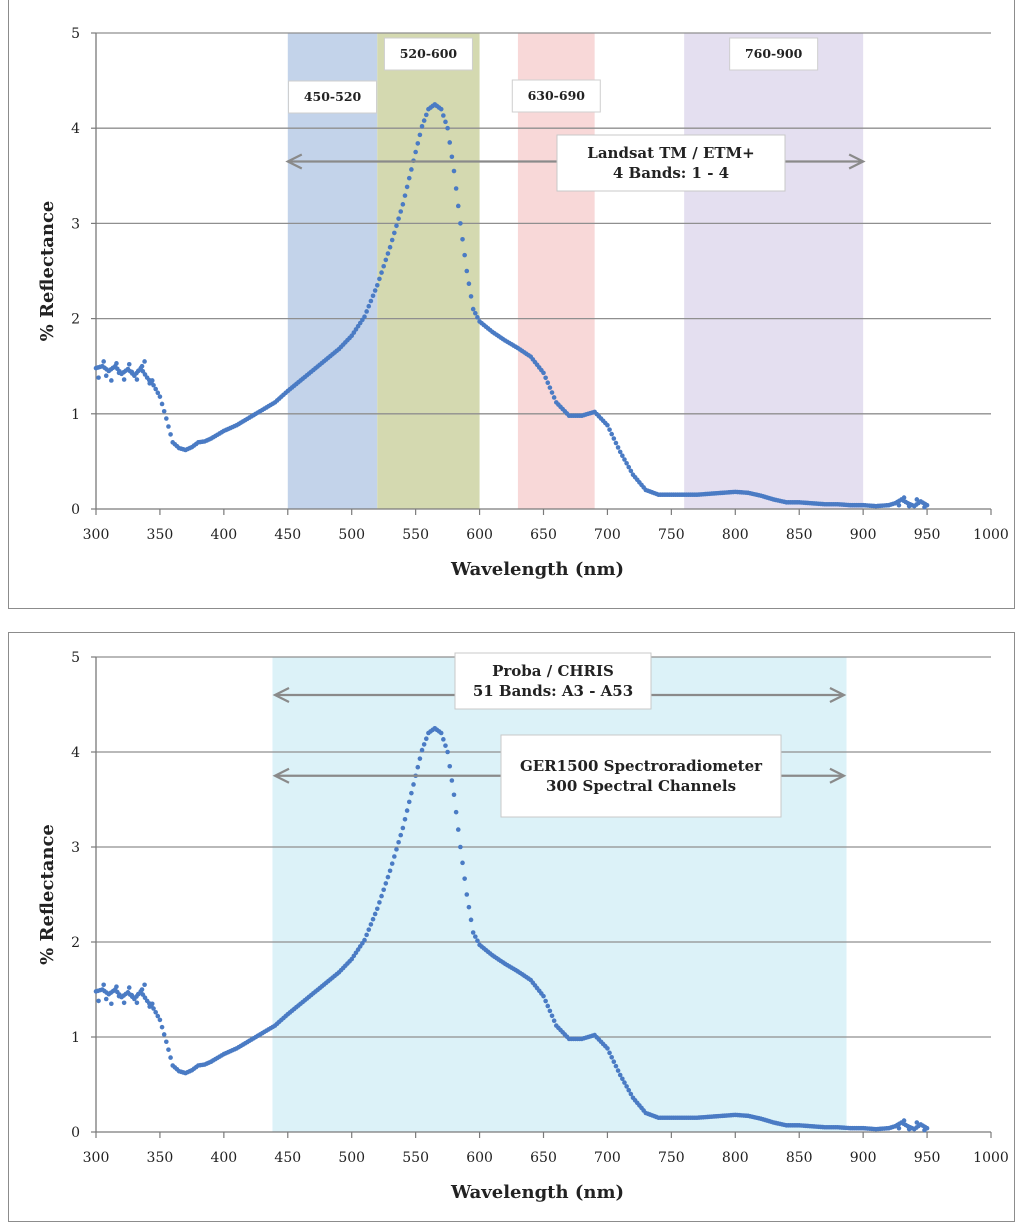 The image size is (1017, 1224). Describe the element at coordinates (294, 161) in the screenshot. I see `arrow-head-left` at that location.